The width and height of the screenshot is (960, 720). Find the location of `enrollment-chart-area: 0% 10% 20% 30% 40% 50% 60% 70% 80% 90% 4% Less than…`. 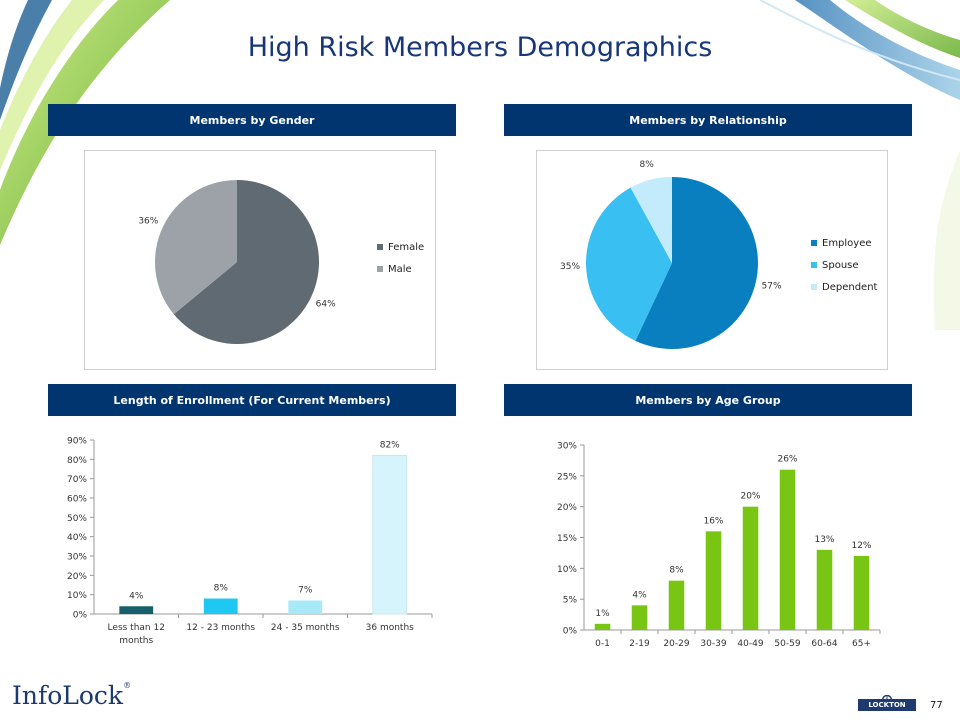

enrollment-chart-area: 0% 10% 20% 30% 40% 50% 60% 70% 80% 90% 4% Less than… is located at coordinates (252, 544).